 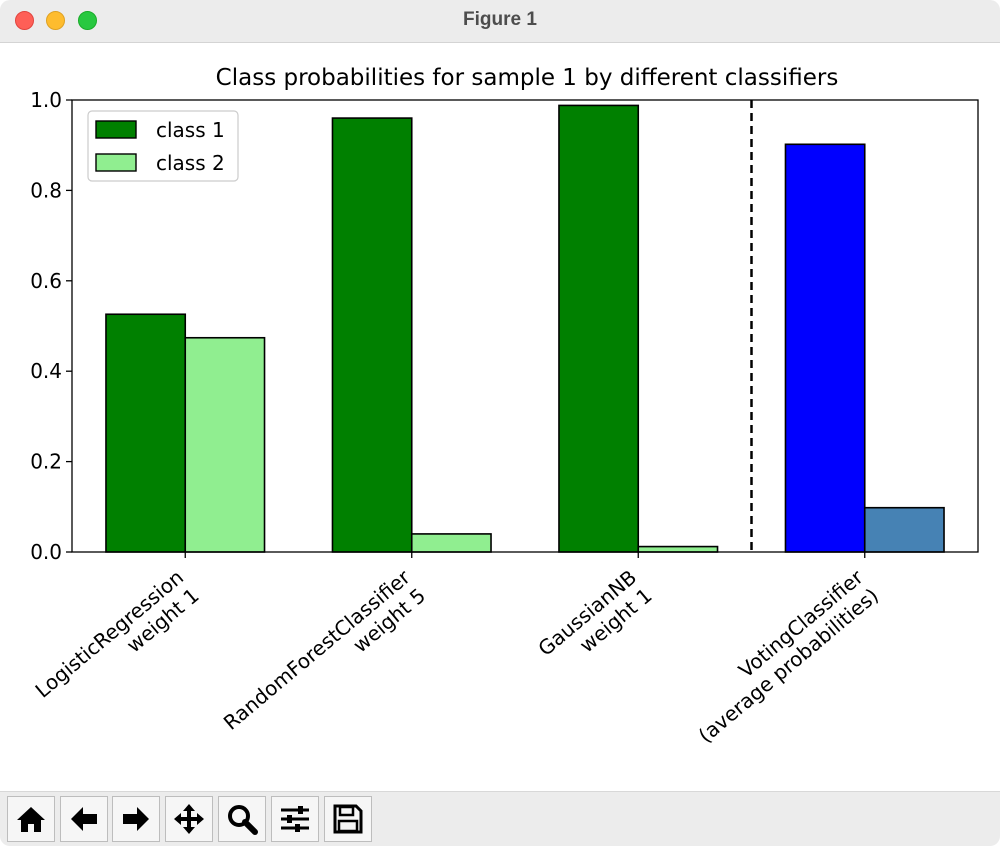 I want to click on x-tick-label: RandomForestClassifierweight 5, so click(x=325, y=658).